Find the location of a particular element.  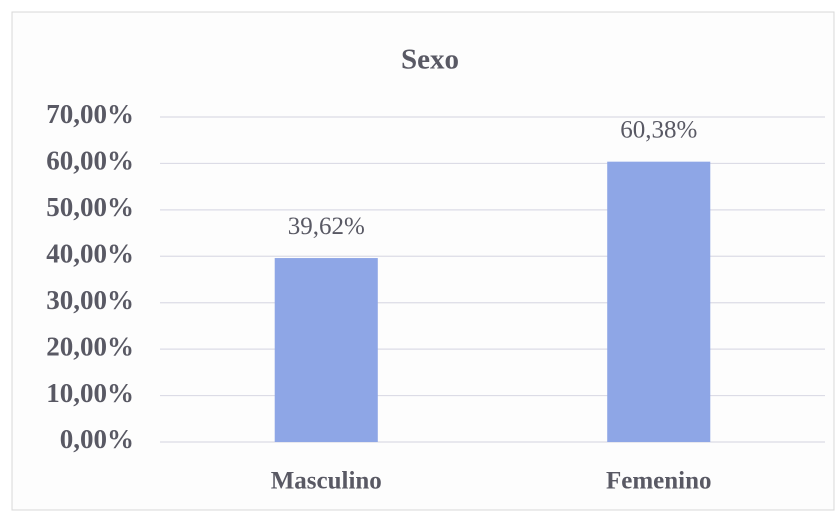

y-tick-label: 70,00% is located at coordinates (90, 114).